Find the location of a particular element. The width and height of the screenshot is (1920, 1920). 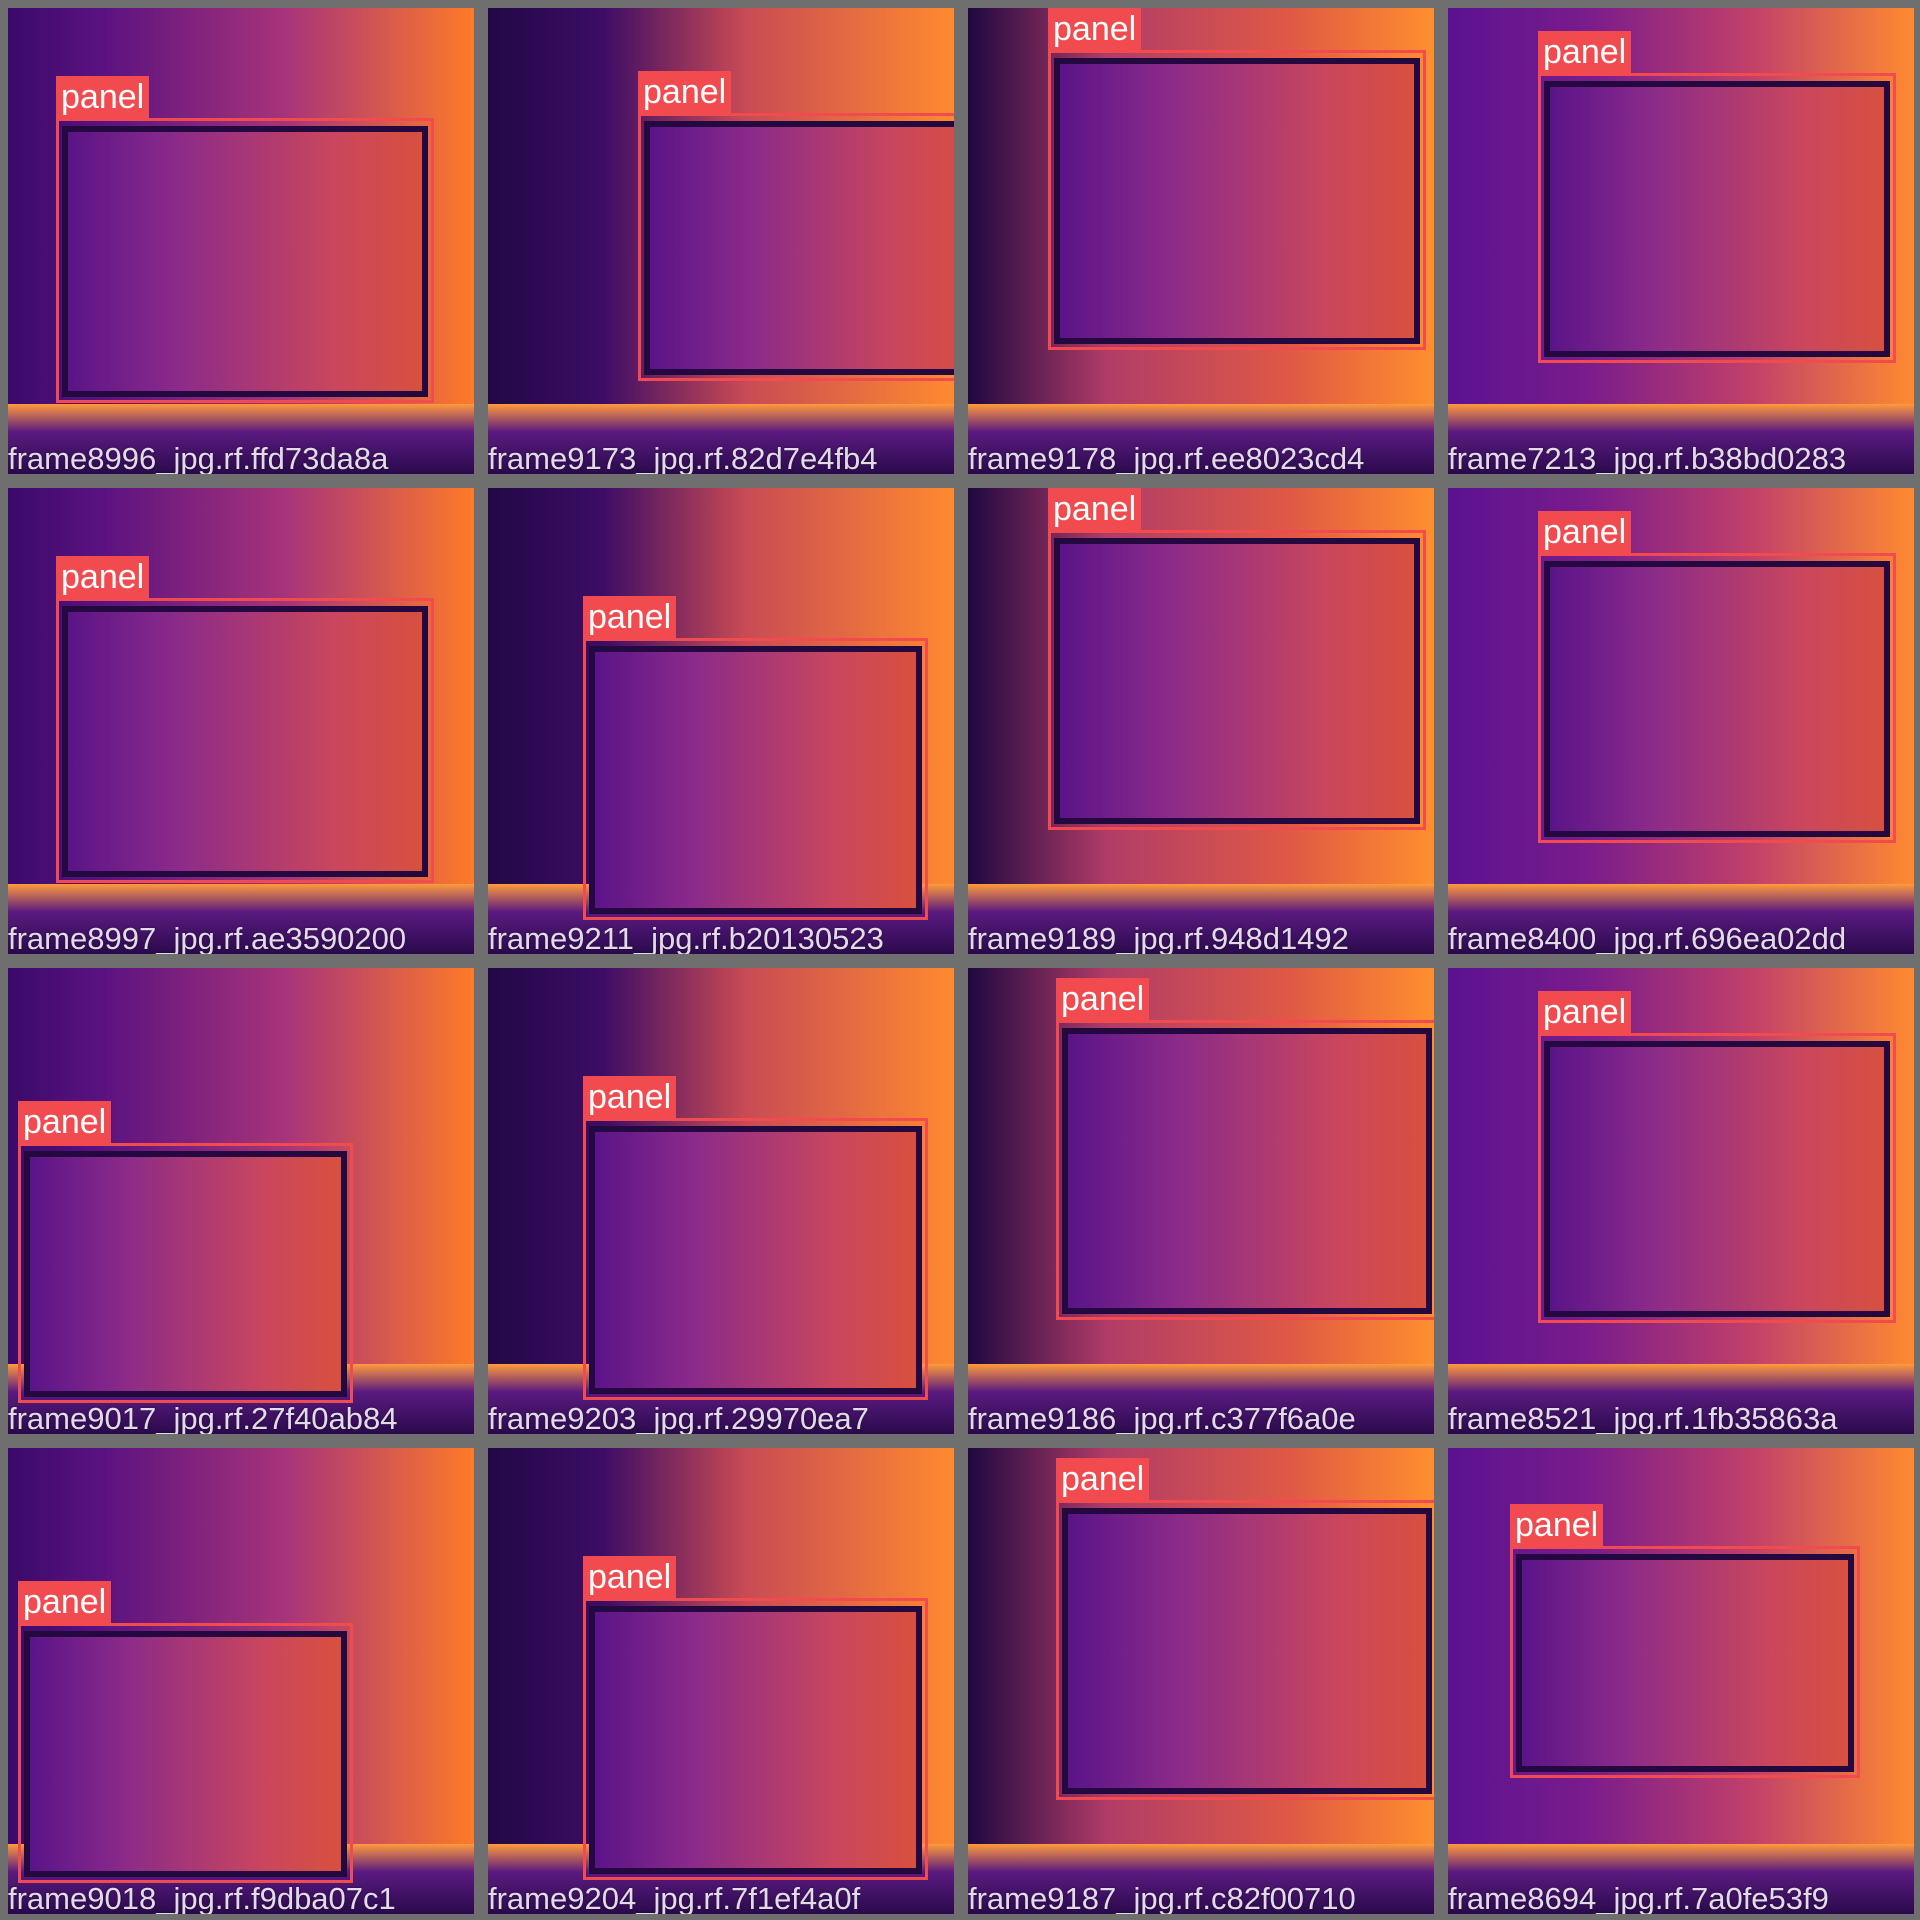

mosaic-tile: panel frame9204_jpg.rf.7f1ef4a0f is located at coordinates (721, 1681).